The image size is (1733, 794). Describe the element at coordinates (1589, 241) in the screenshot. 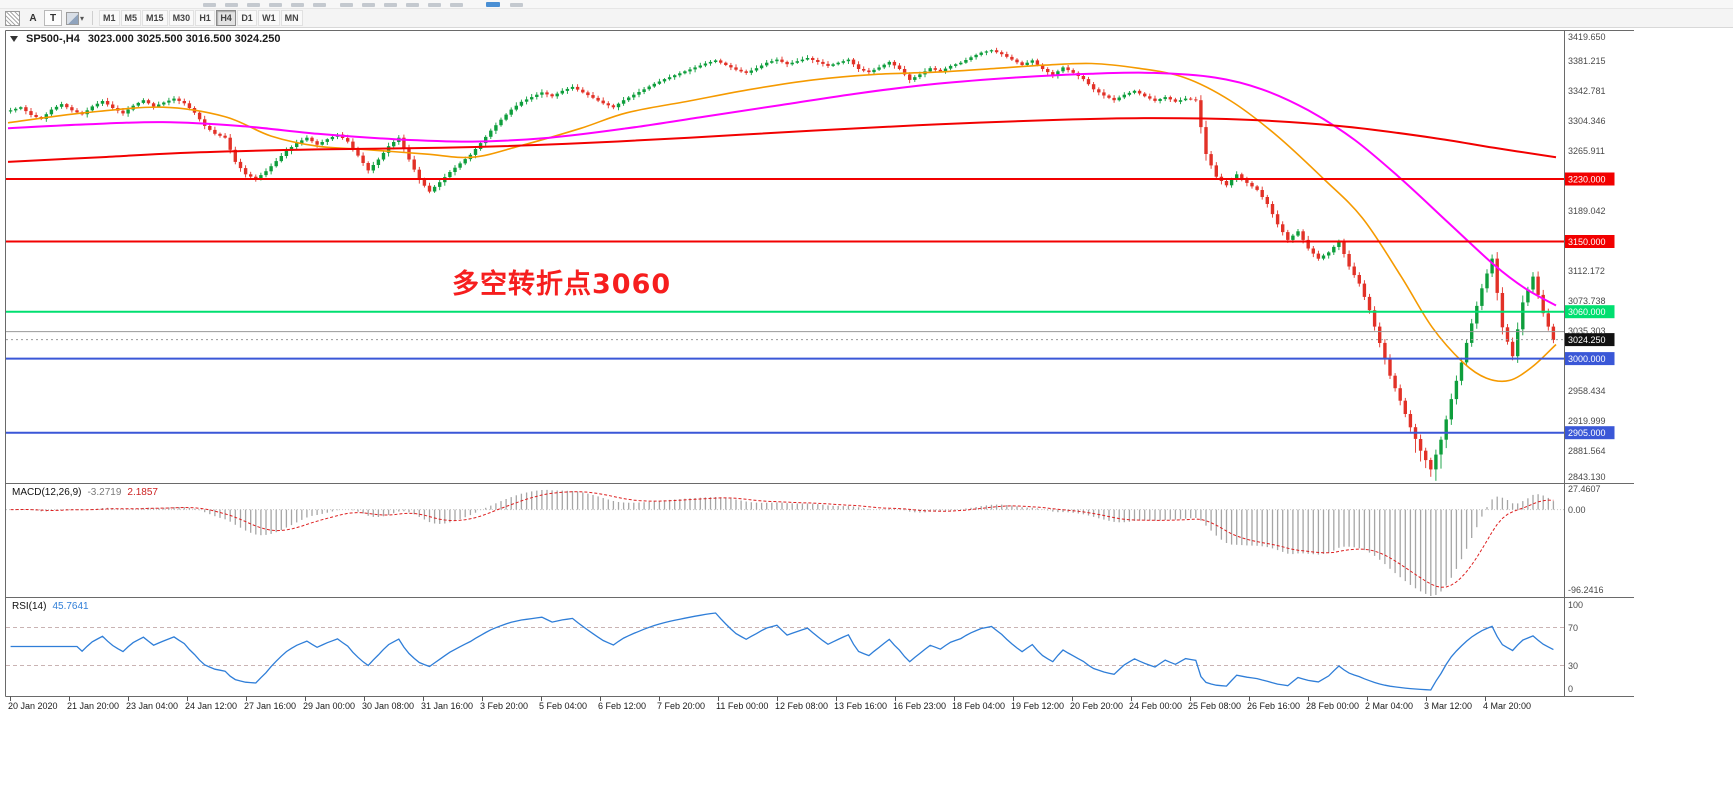

I see `price-tag` at that location.